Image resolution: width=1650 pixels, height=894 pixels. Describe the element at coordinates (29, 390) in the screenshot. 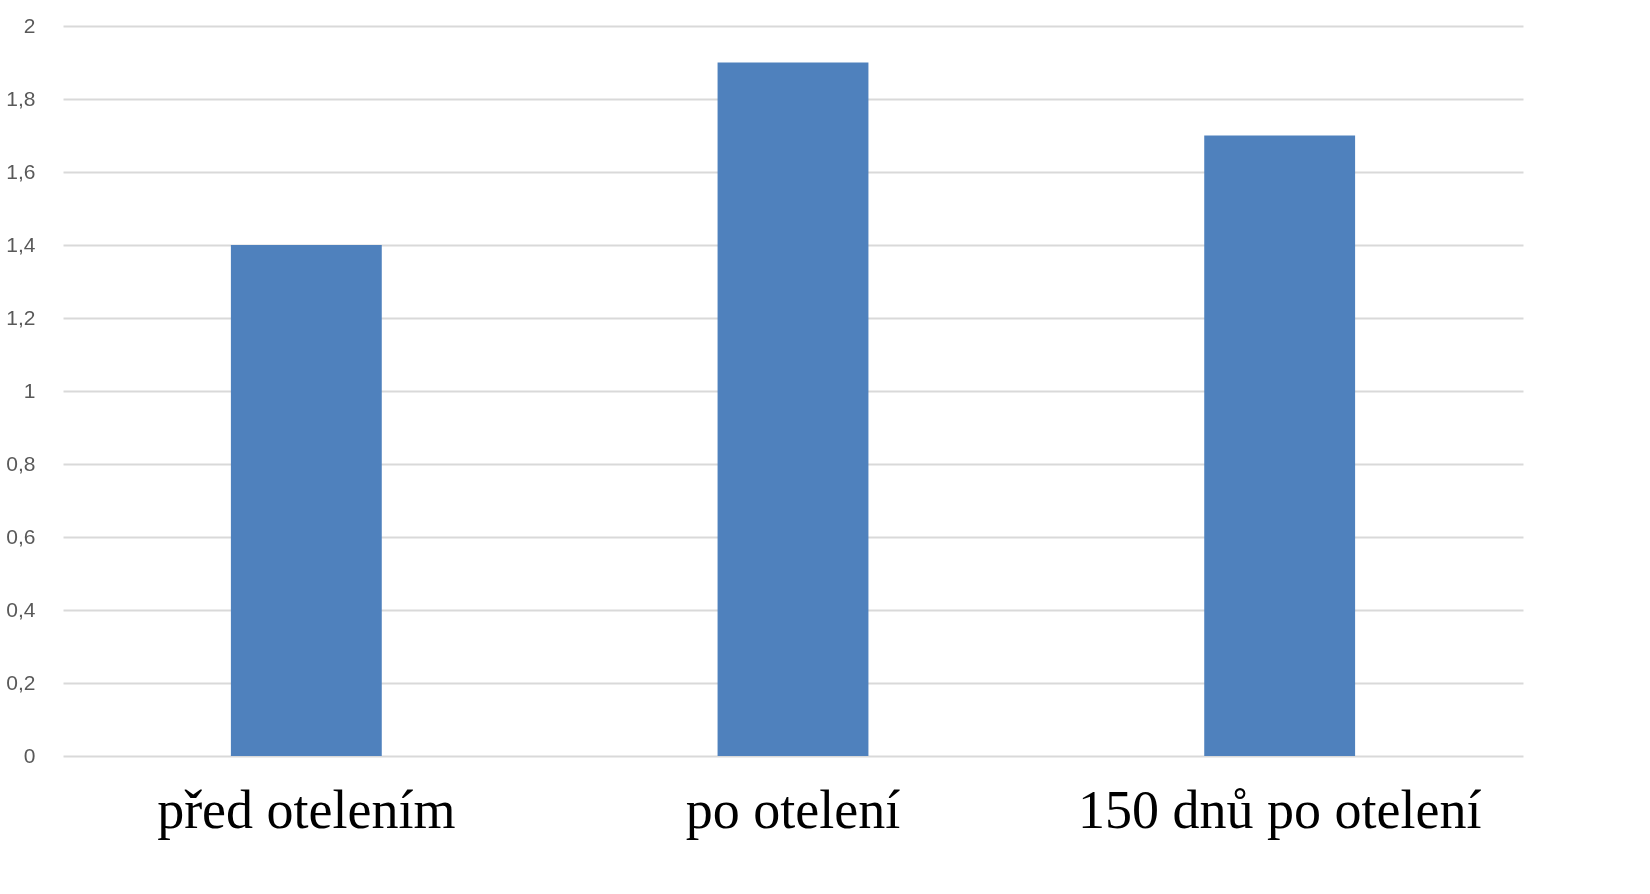

I see `y-tick-label: 1` at that location.